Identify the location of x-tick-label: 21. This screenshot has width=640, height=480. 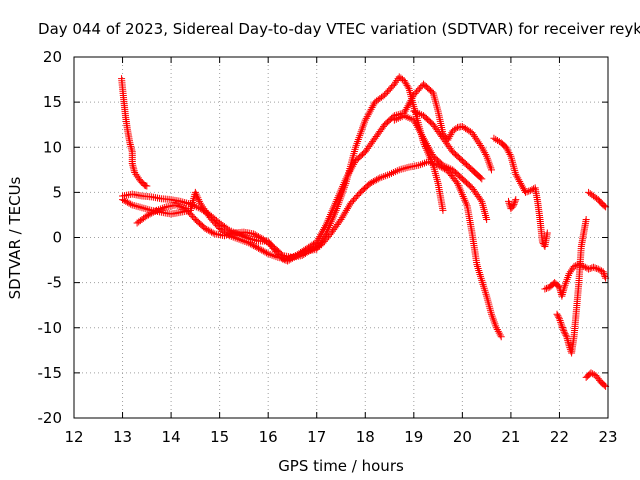
(510, 437).